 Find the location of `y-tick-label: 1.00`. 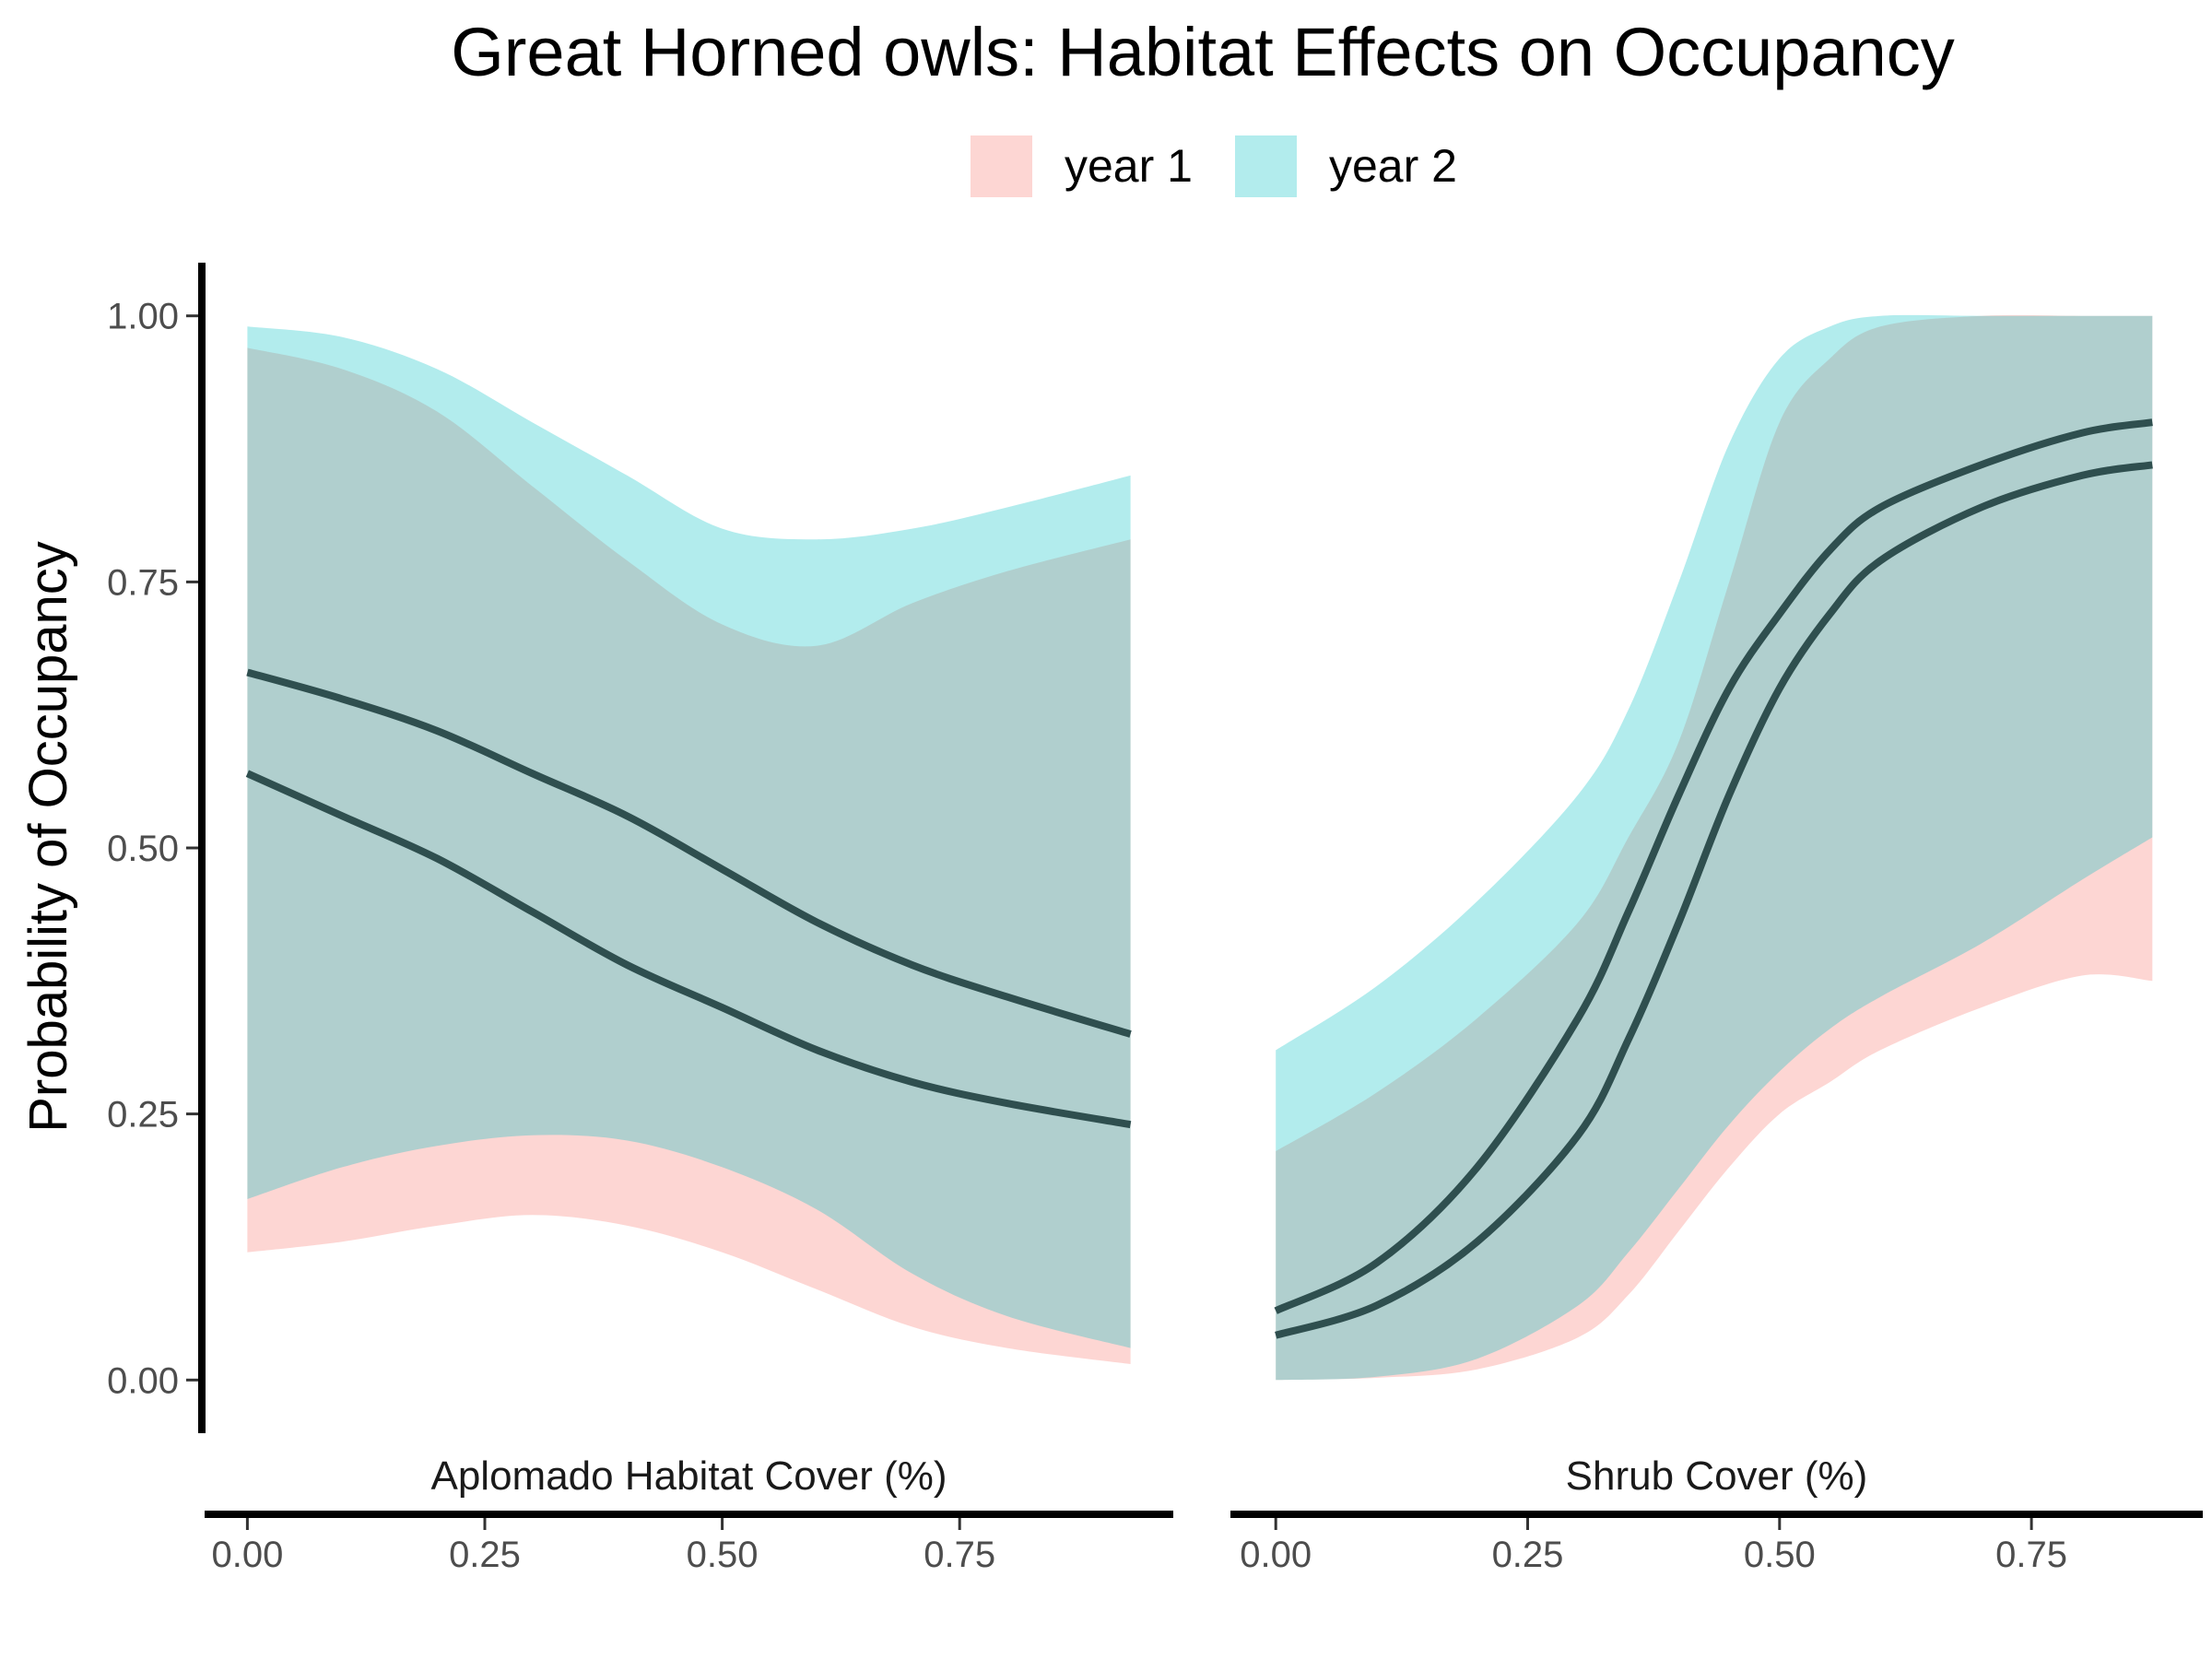

y-tick-label: 1.00 is located at coordinates (143, 317).